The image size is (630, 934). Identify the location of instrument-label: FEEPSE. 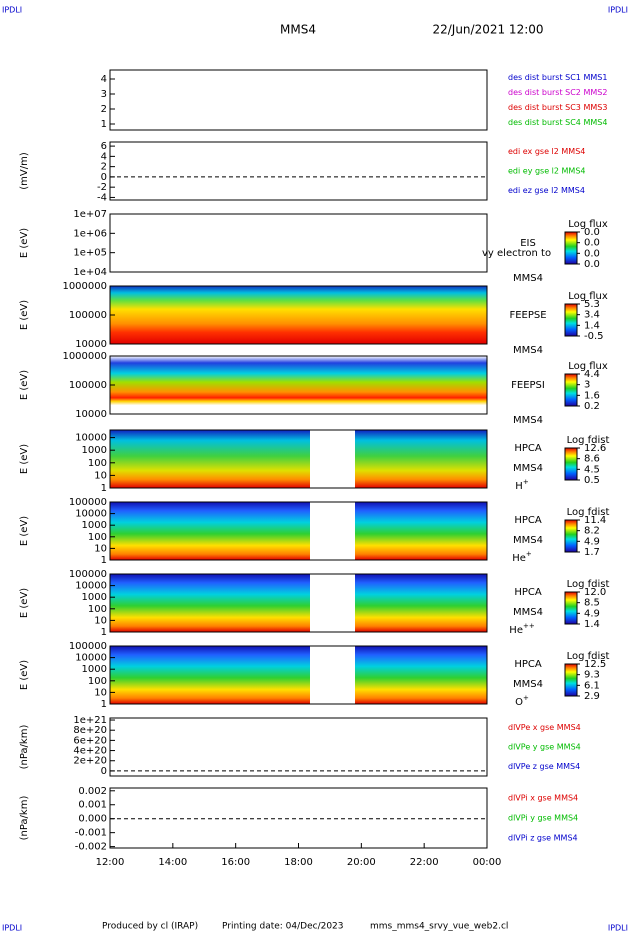
(527, 315).